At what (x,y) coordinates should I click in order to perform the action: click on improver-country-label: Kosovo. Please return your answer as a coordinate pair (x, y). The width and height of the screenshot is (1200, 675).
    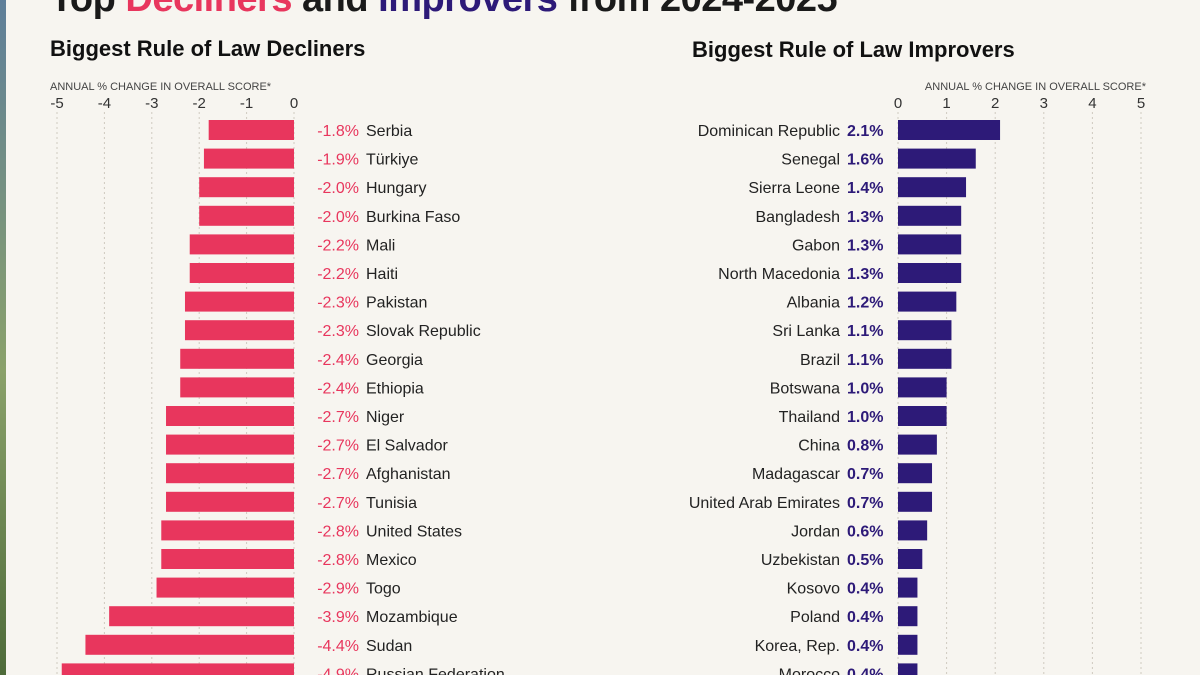
    Looking at the image, I should click on (813, 589).